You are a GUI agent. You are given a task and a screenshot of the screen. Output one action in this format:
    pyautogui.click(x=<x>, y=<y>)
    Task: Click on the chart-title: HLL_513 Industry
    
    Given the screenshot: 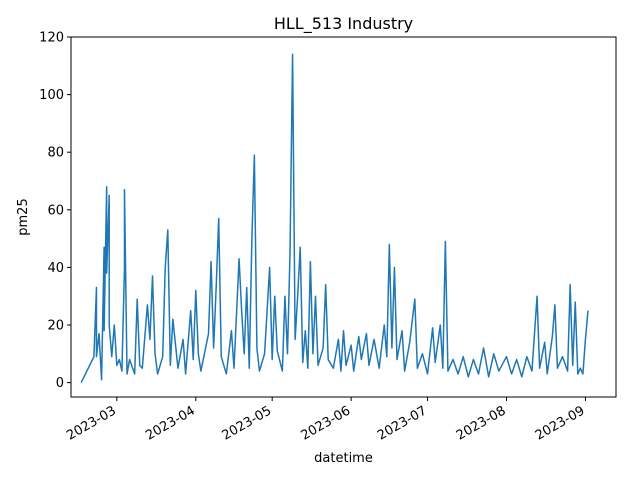 What is the action you would take?
    pyautogui.click(x=343, y=24)
    